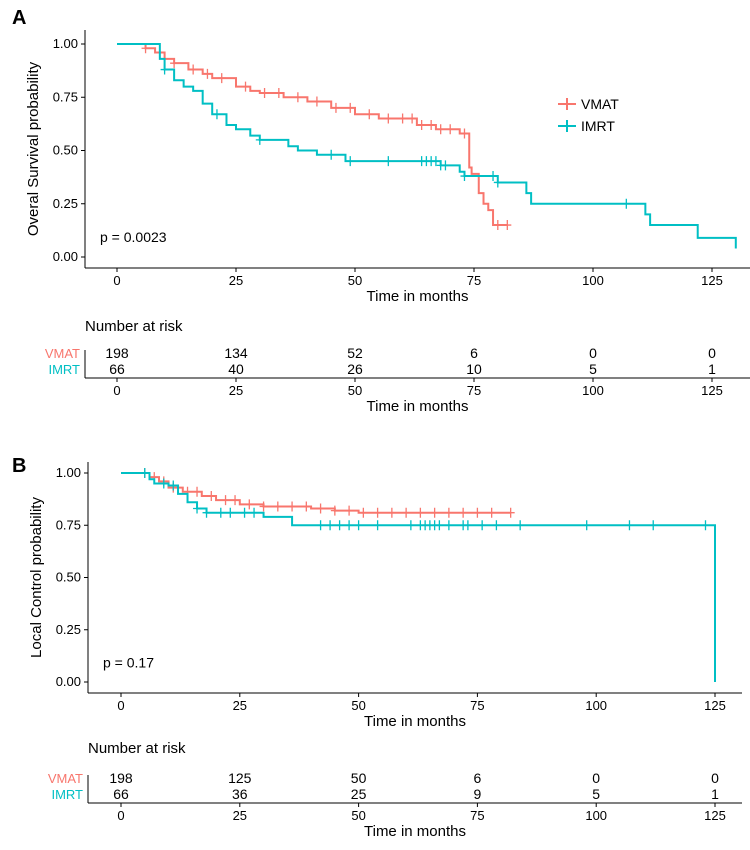 The image size is (750, 850). Describe the element at coordinates (240, 794) in the screenshot. I see `risk-count: 36` at that location.